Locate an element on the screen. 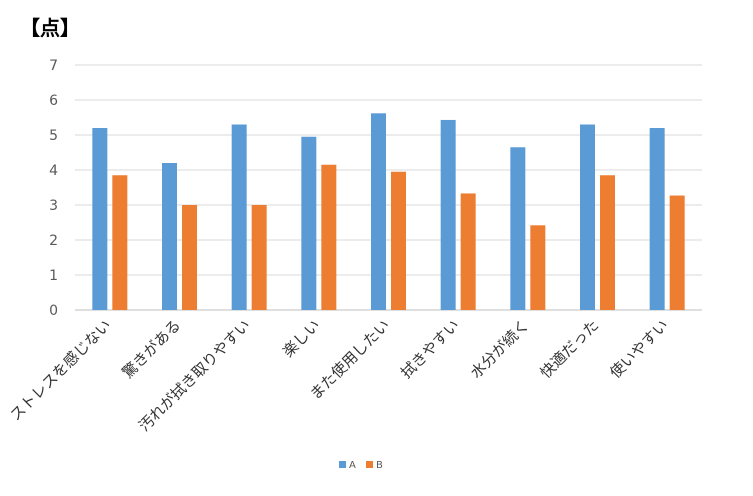  legend-swatch-A is located at coordinates (342, 464).